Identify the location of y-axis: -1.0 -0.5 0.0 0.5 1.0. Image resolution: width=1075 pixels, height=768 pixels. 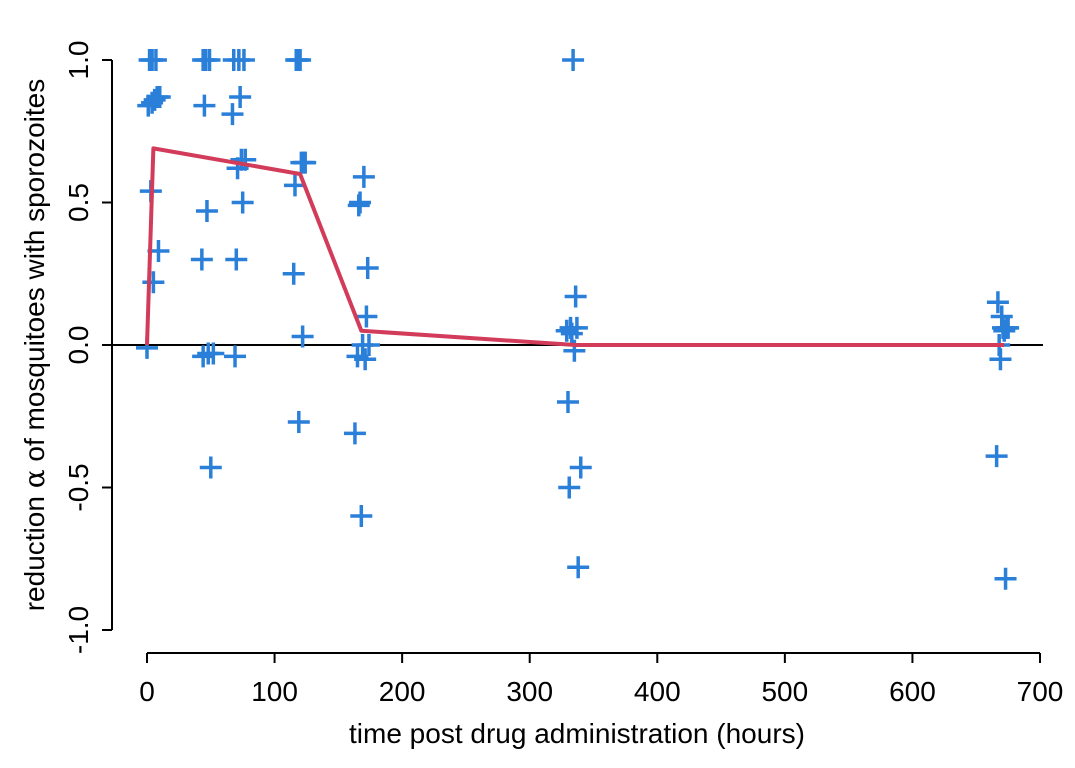
(88, 347).